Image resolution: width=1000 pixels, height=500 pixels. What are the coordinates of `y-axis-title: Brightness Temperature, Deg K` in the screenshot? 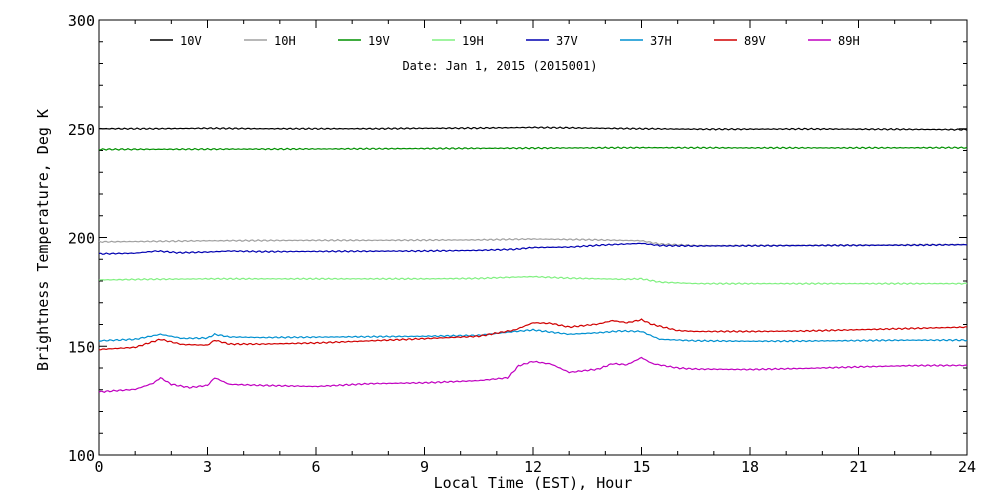 It's located at (43, 240).